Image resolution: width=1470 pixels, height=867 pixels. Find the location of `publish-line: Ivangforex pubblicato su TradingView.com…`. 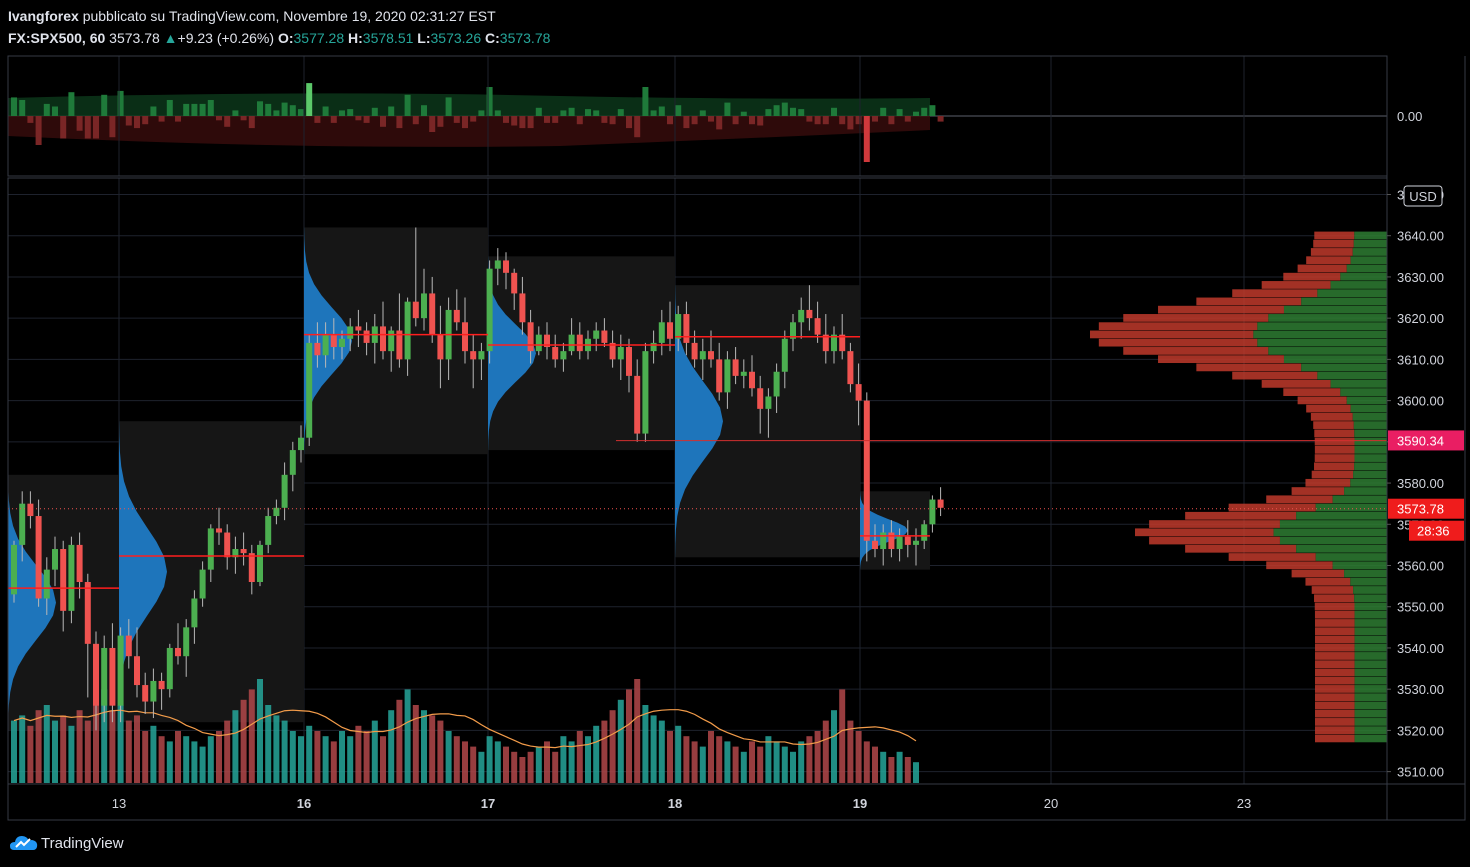

publish-line: Ivangforex pubblicato su TradingView.com… is located at coordinates (252, 16).